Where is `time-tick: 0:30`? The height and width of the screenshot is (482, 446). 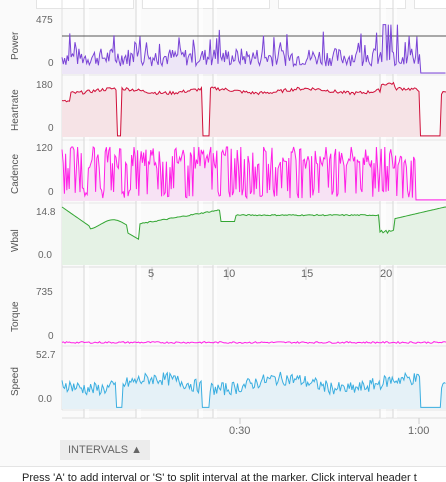 time-tick: 0:30 is located at coordinates (240, 431).